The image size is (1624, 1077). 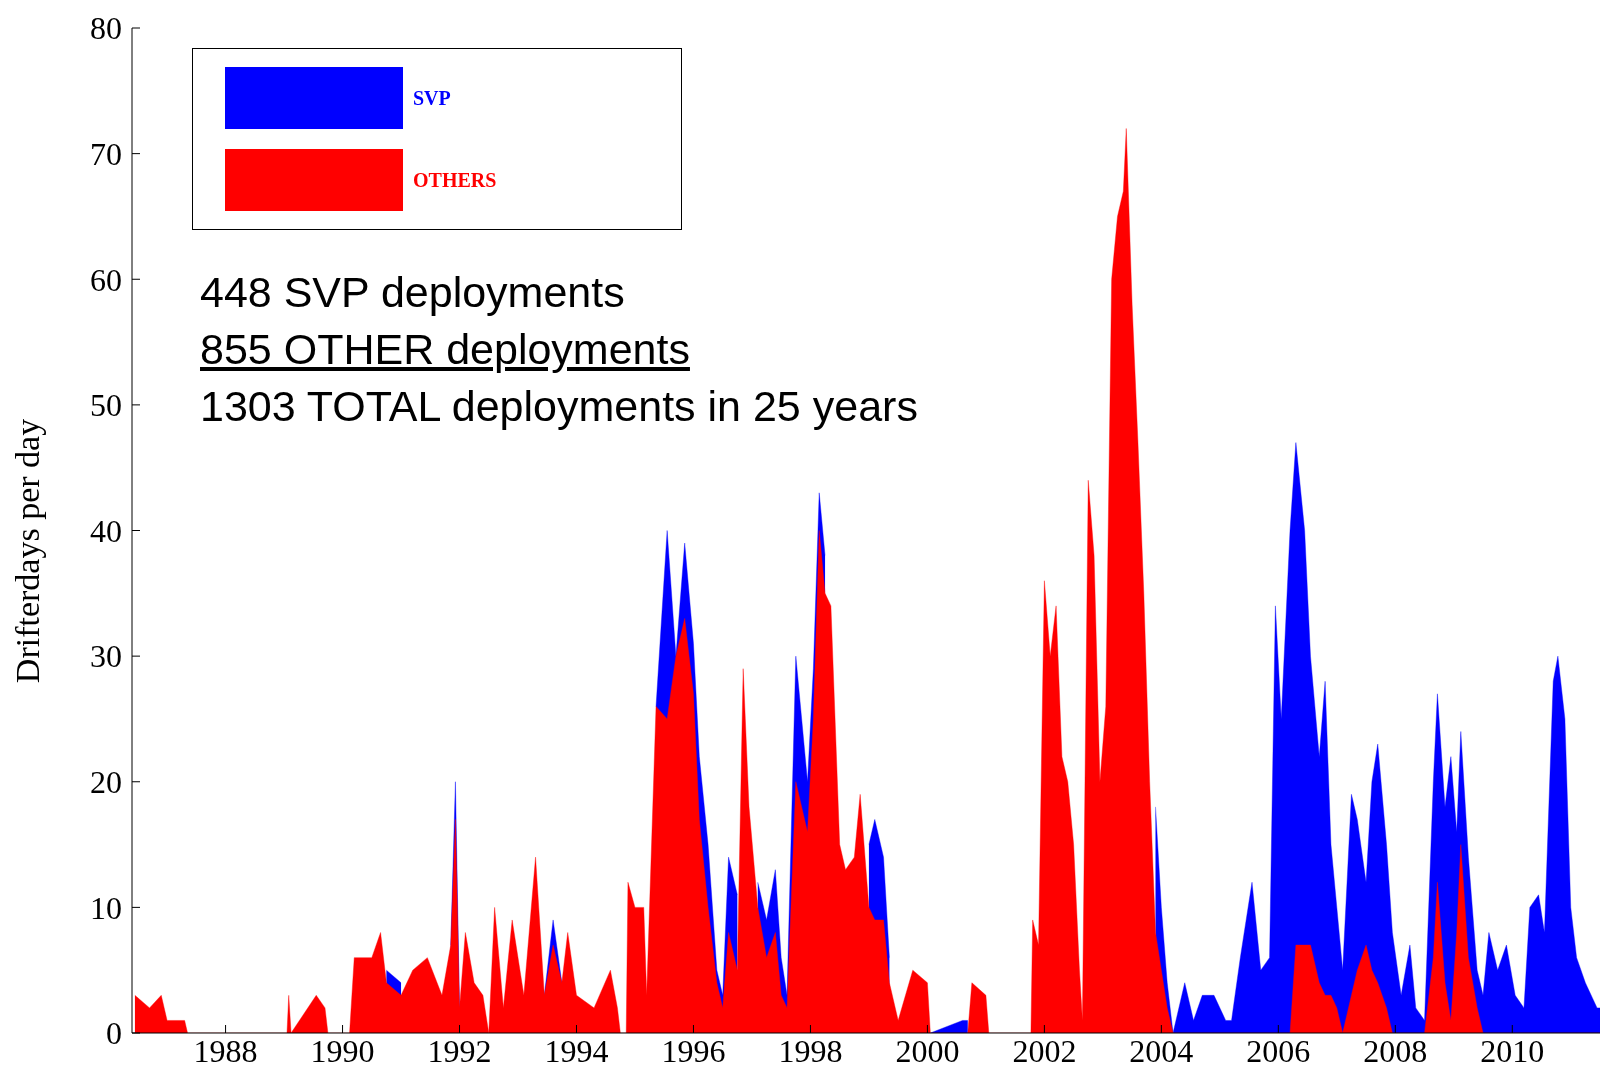 What do you see at coordinates (432, 98) in the screenshot?
I see `text: SVP` at bounding box center [432, 98].